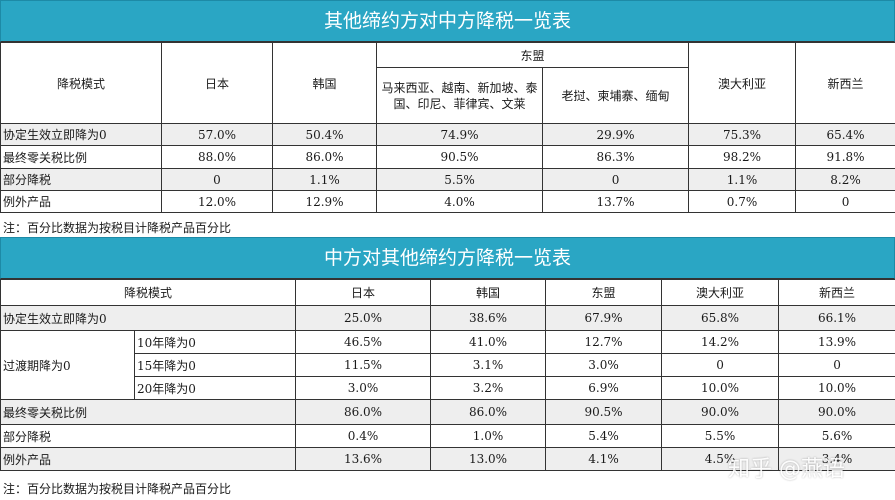 The height and width of the screenshot is (500, 895). What do you see at coordinates (845, 134) in the screenshot?
I see `table-cell: 65.4%` at bounding box center [845, 134].